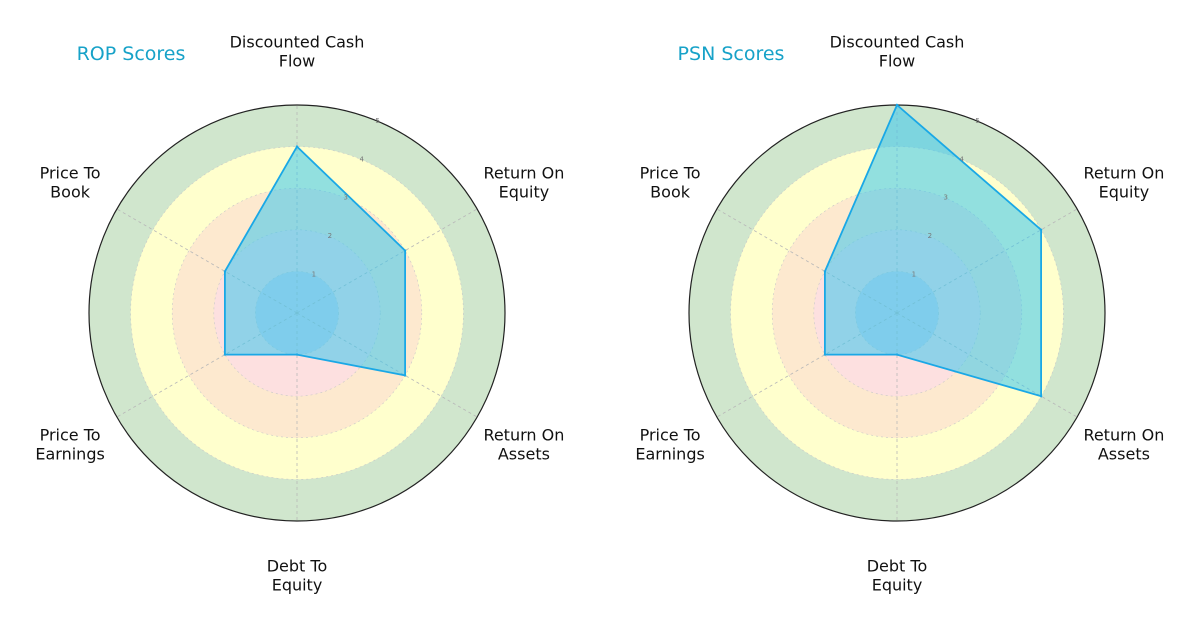 The height and width of the screenshot is (625, 1200). What do you see at coordinates (131, 54) in the screenshot?
I see `rop-chart-title: ROP Scores` at bounding box center [131, 54].